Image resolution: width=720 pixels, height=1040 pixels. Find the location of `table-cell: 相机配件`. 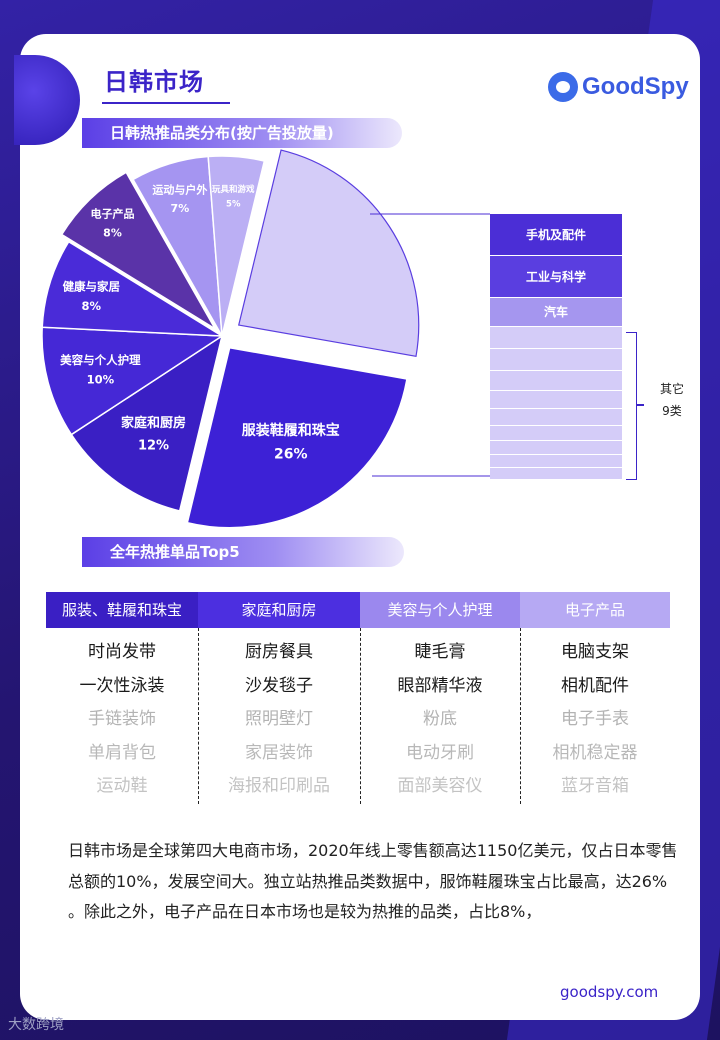

table-cell: 相机配件 is located at coordinates (595, 685).